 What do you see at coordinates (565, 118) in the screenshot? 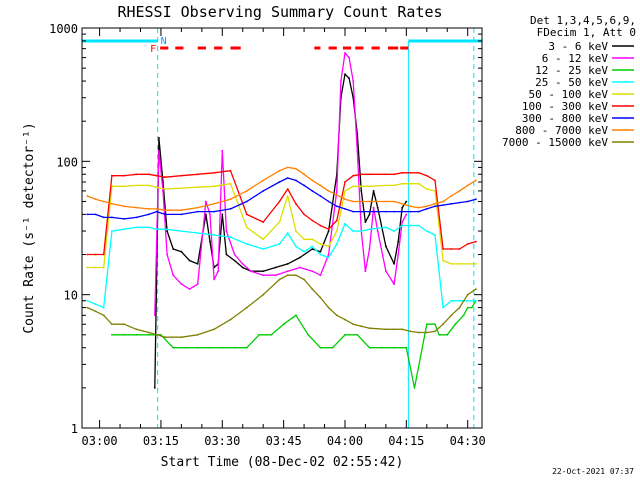
I see `legend-label-6: 300 - 800 keV` at bounding box center [565, 118].